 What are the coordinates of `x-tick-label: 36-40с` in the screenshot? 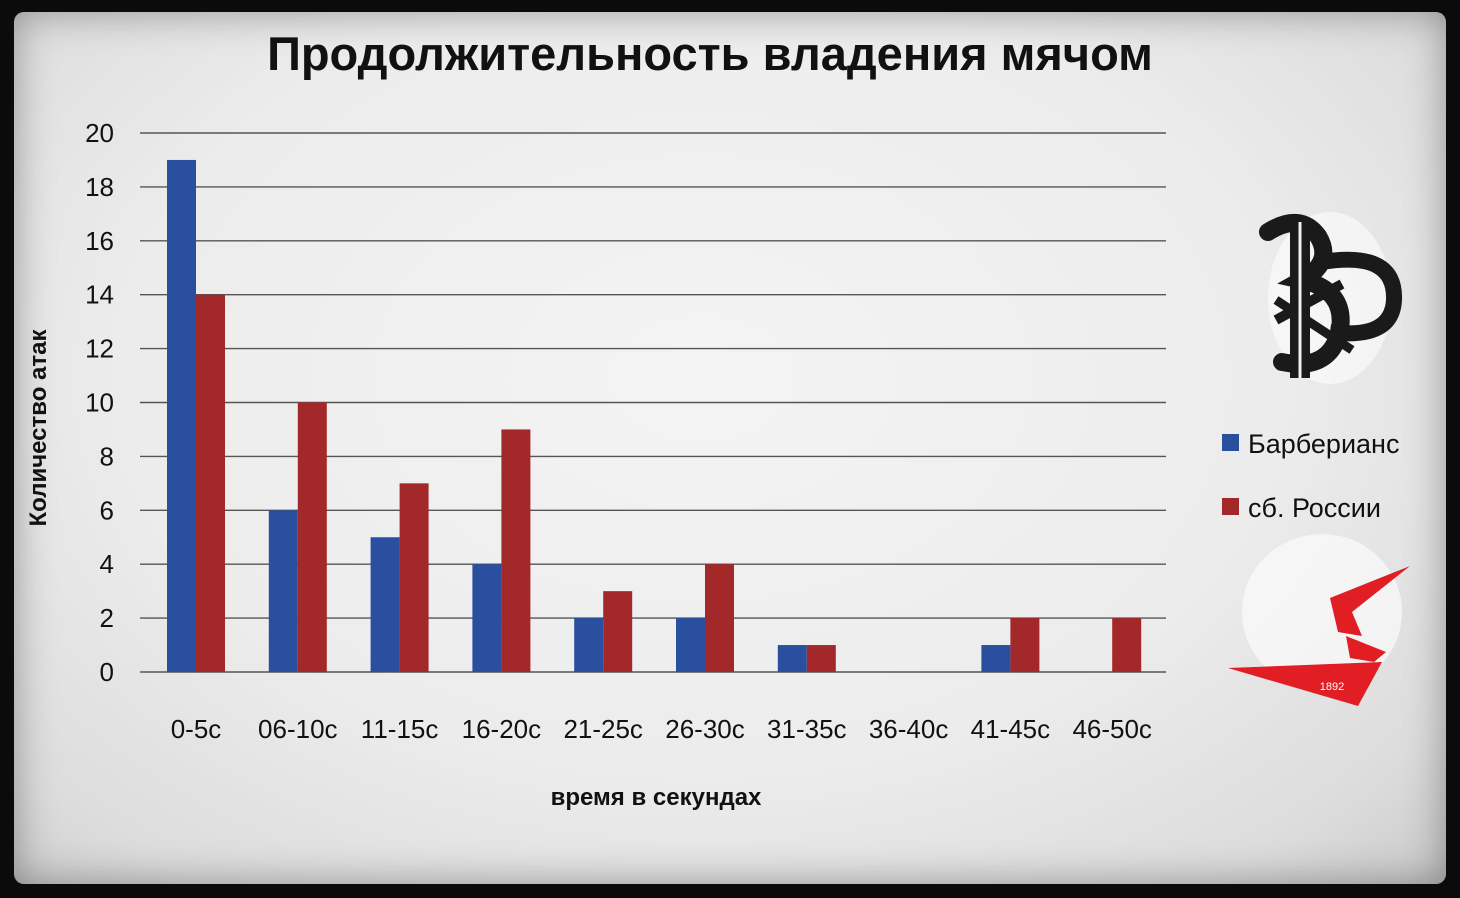 It's located at (909, 729).